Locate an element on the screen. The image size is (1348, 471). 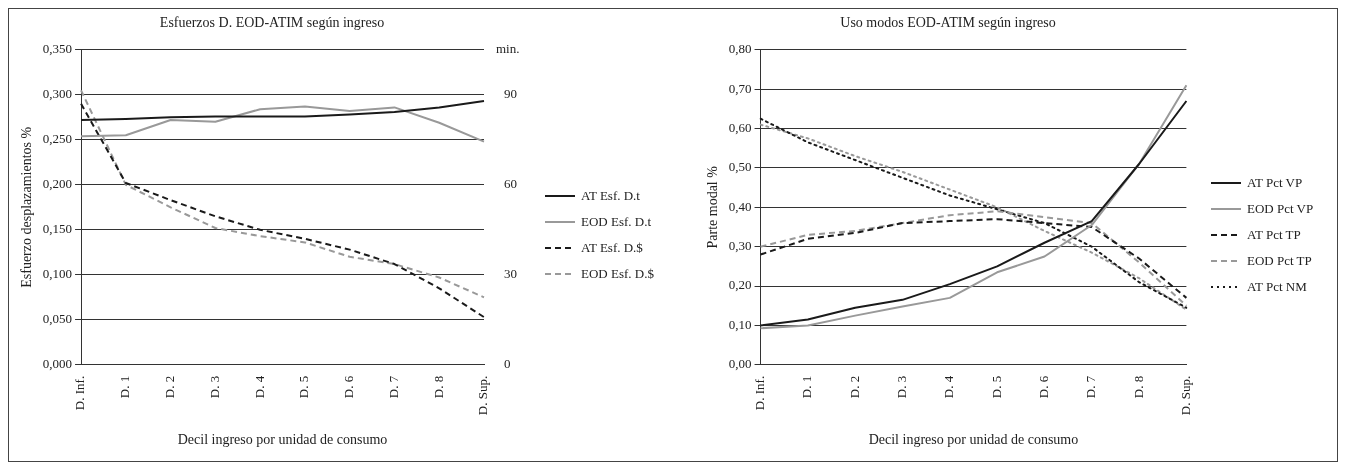
y-tick-label: 0,30 is located at coordinates (740, 246).